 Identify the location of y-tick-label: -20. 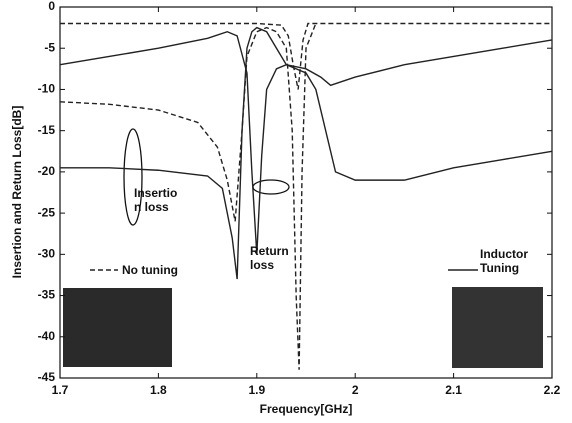
(47, 171).